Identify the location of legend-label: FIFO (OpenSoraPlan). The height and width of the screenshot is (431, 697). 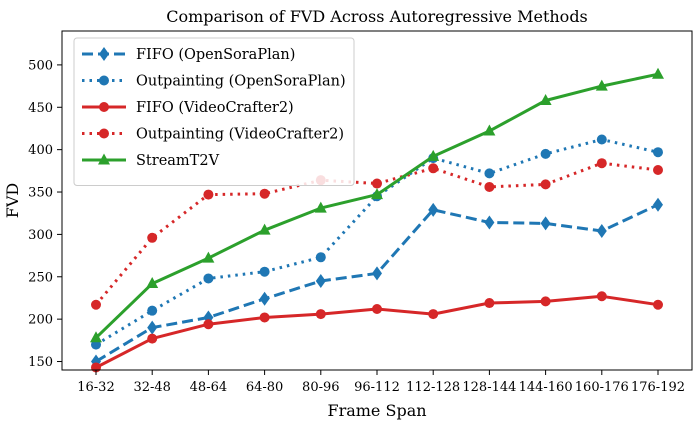
(215, 55).